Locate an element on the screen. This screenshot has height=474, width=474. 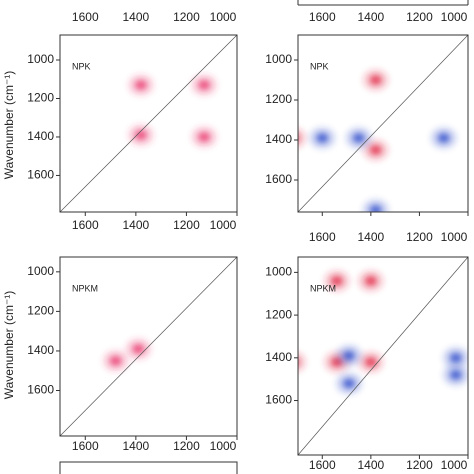
peak-halo is located at coordinates (302, 138).